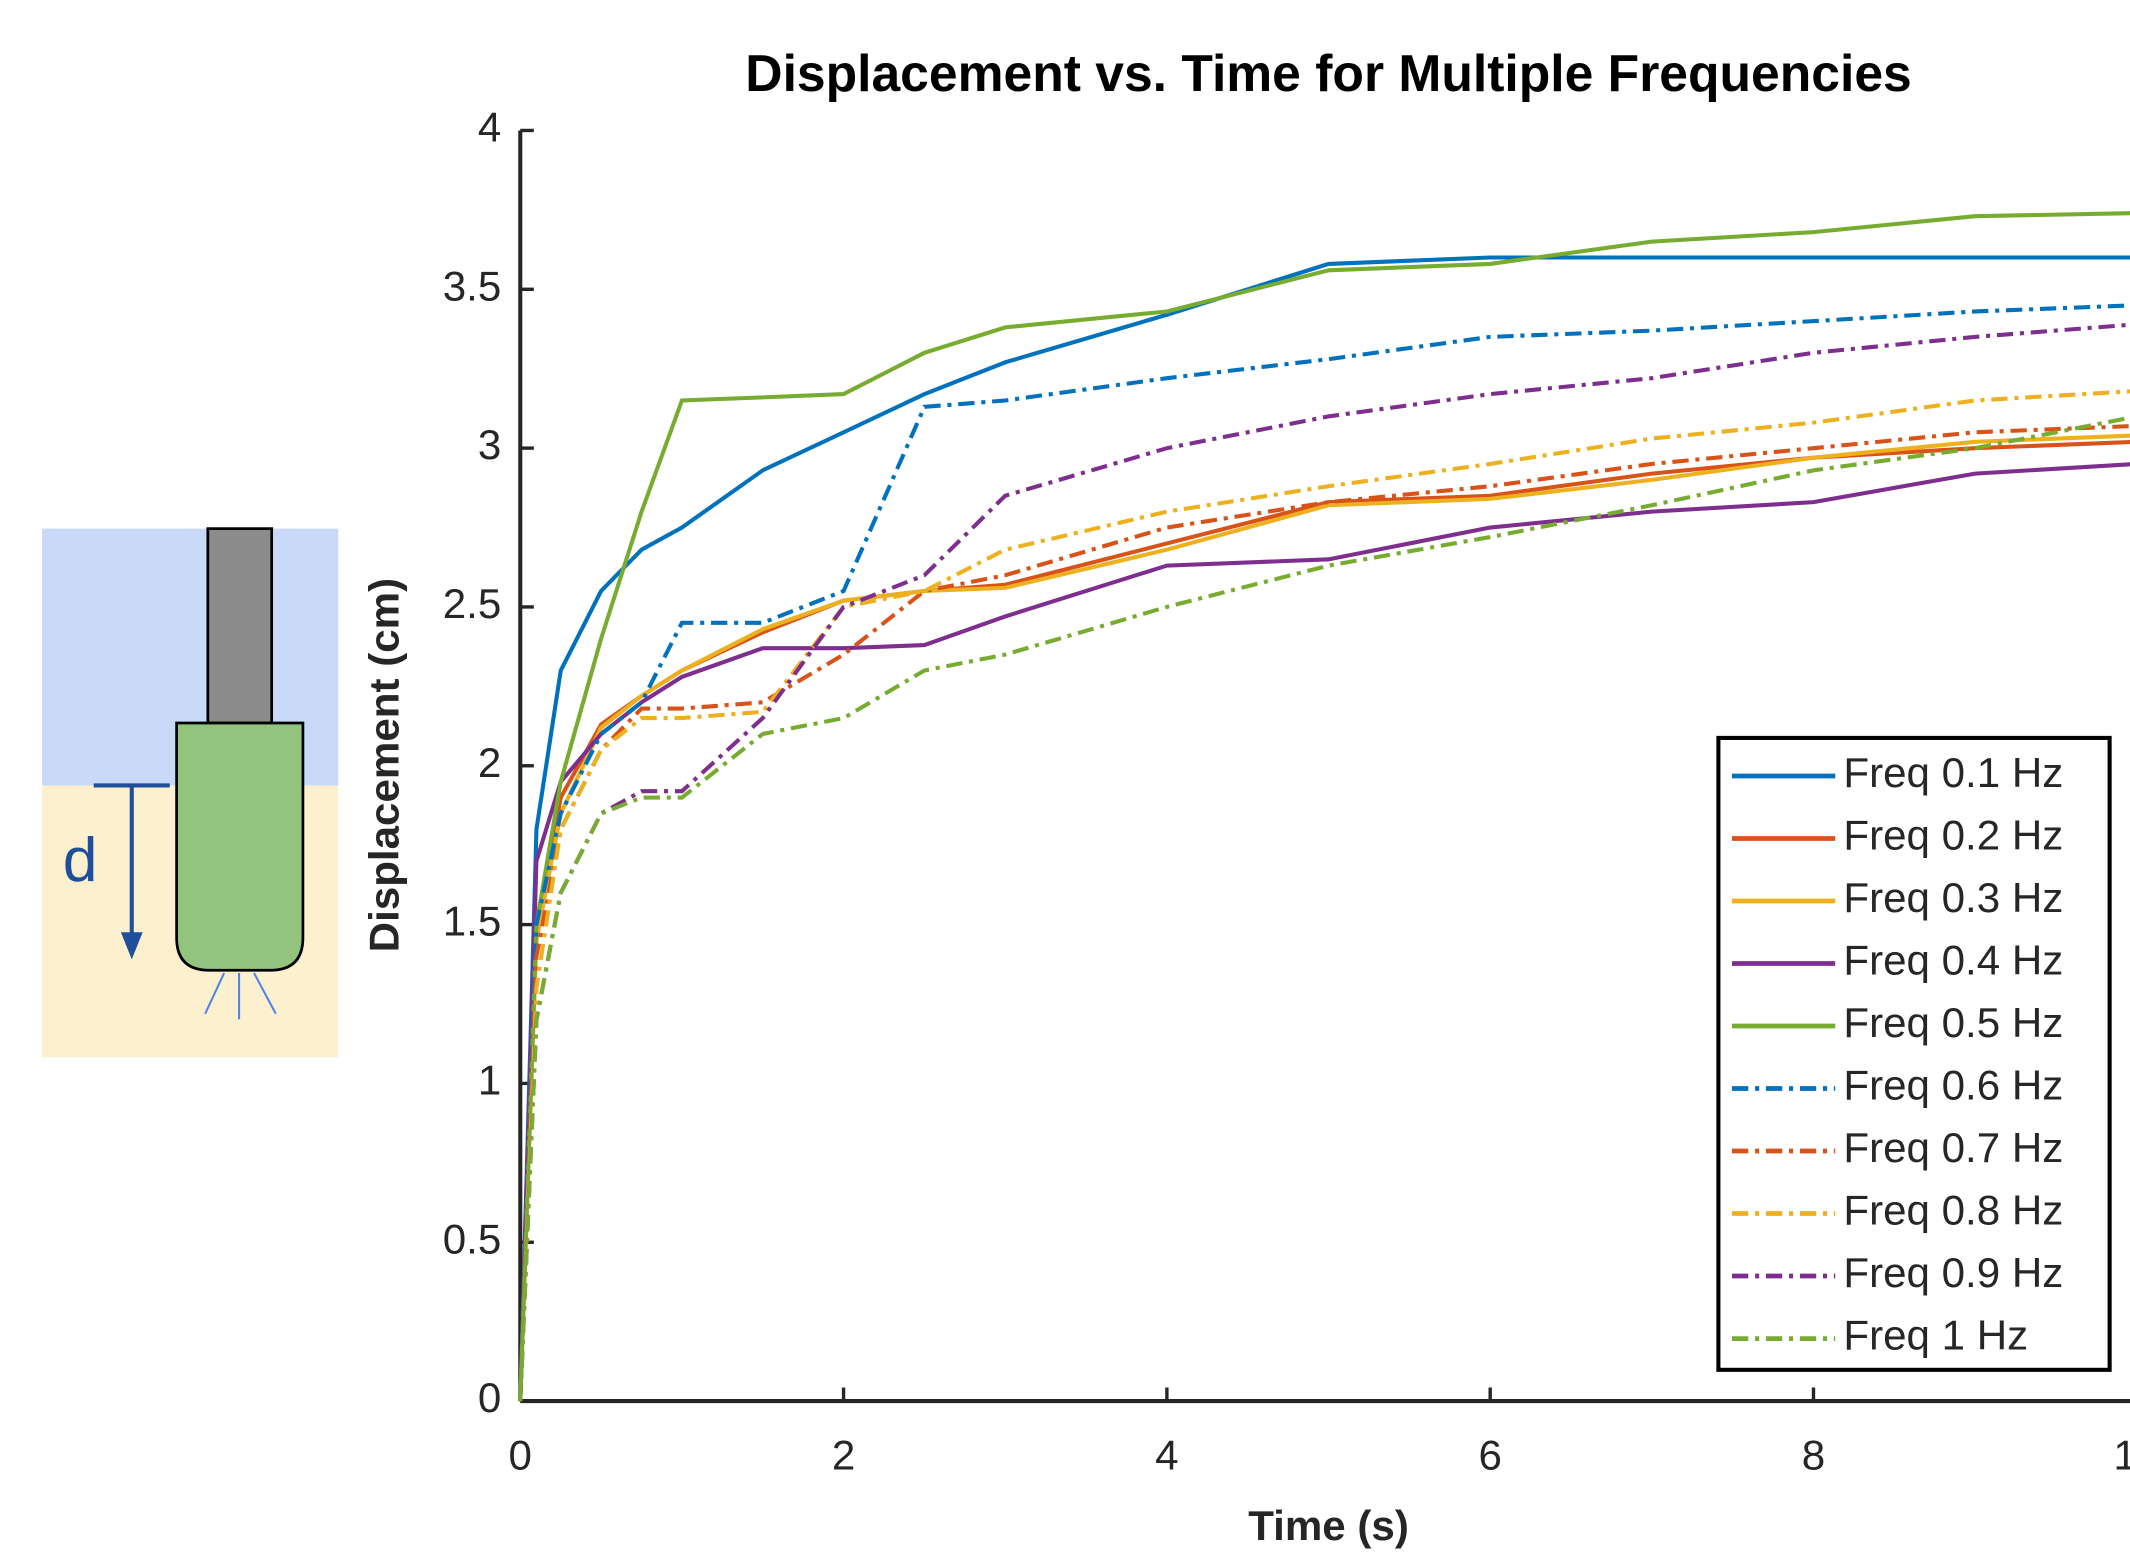 Image resolution: width=2130 pixels, height=1556 pixels. What do you see at coordinates (1328, 1525) in the screenshot?
I see `x-axis-label: Time (s)` at bounding box center [1328, 1525].